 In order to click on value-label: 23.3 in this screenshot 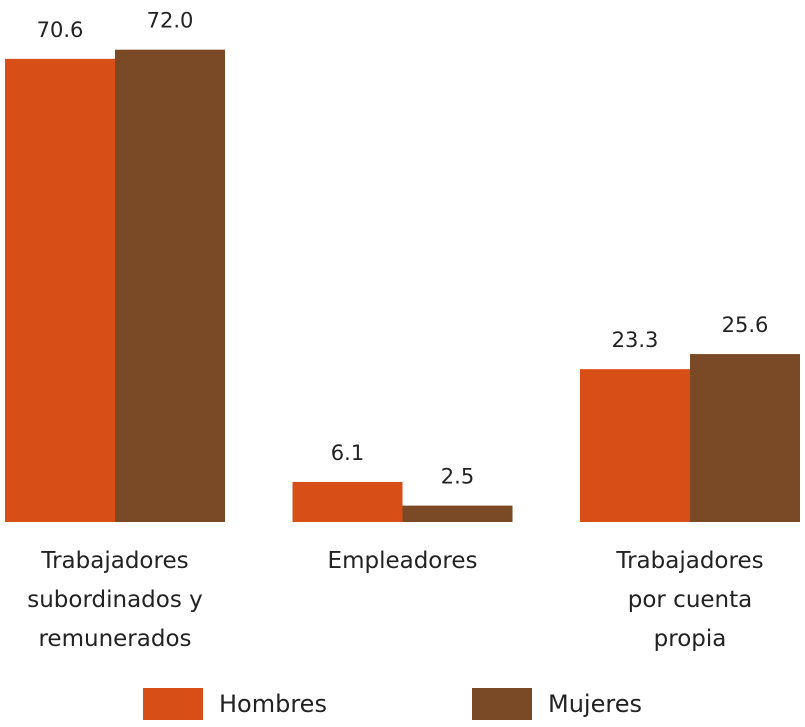, I will do `click(635, 340)`.